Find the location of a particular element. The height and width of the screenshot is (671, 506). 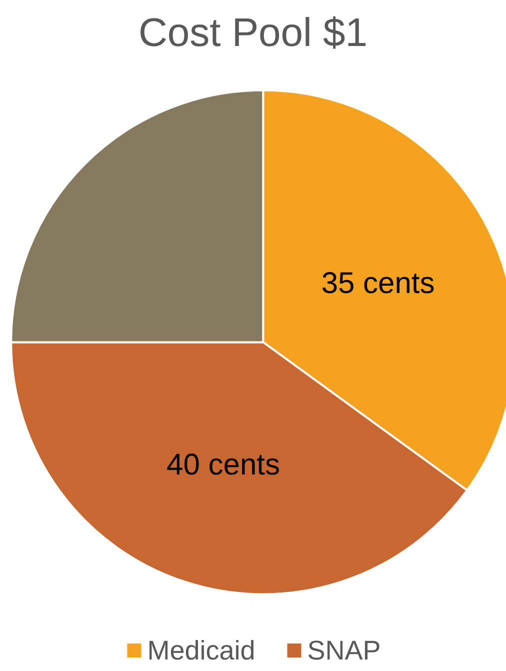

chart-title: Cost Pool $1 is located at coordinates (253, 33).